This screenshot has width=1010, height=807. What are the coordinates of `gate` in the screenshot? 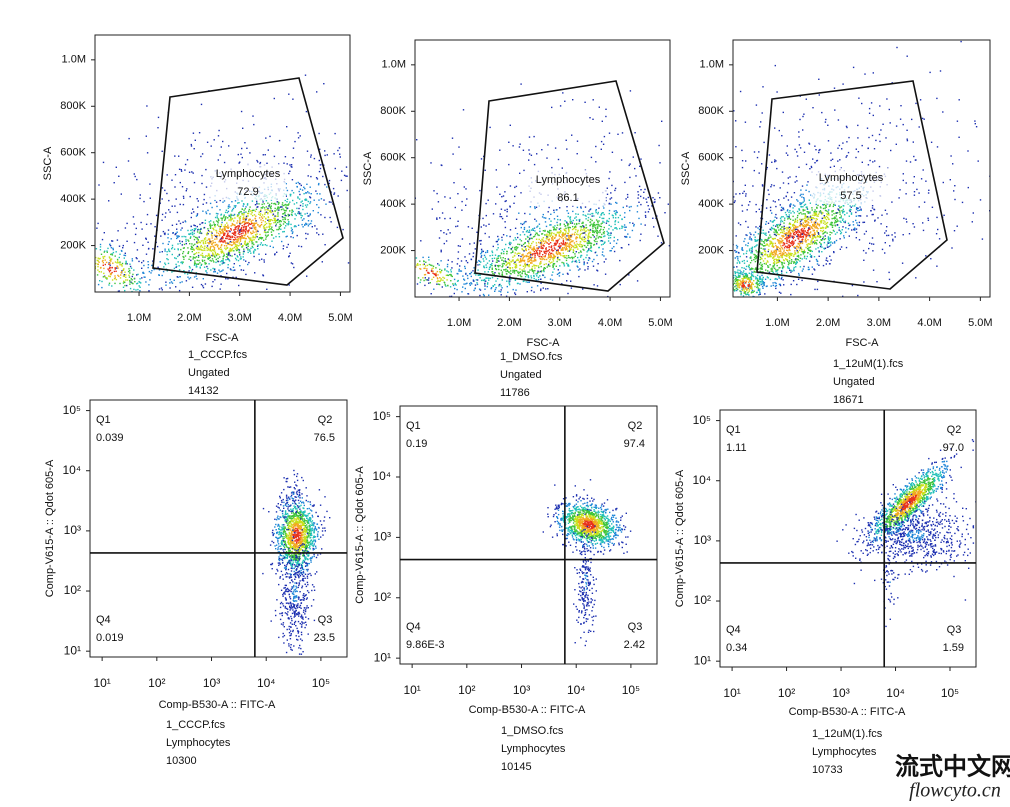 It's located at (248, 181).